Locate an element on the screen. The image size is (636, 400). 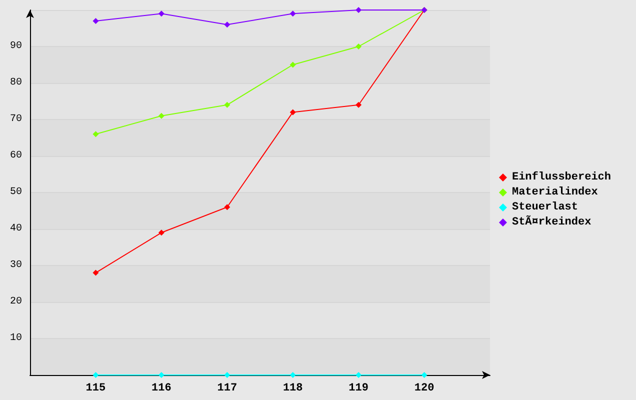
legend-label: Steuerlast is located at coordinates (545, 208).